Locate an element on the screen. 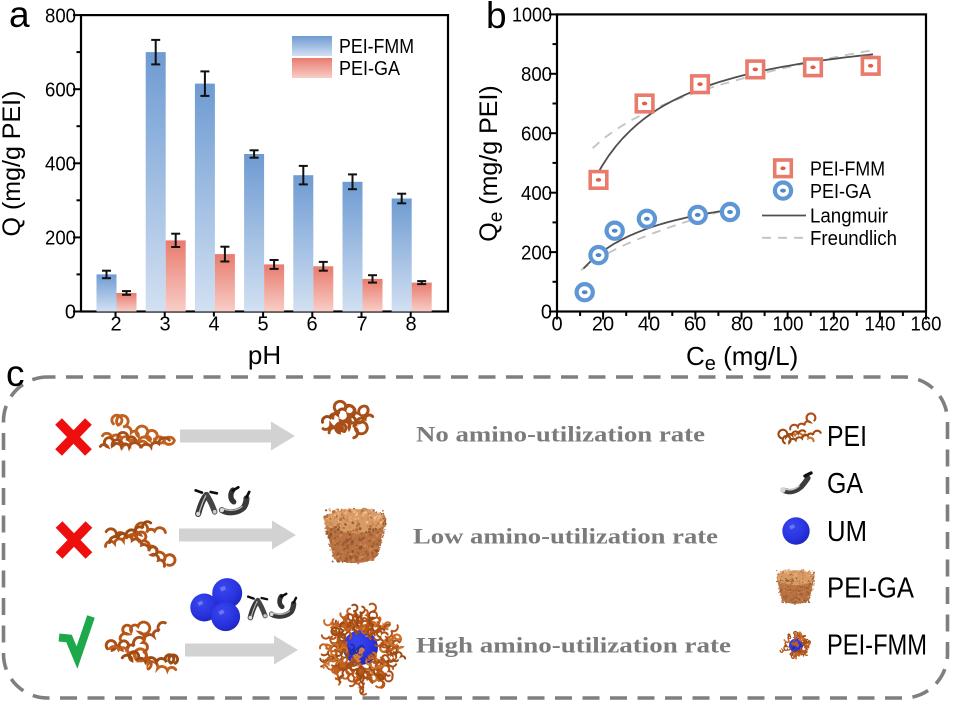 Image resolution: width=955 pixels, height=712 pixels. svg-text: No amino-utilization rate is located at coordinates (560, 434).